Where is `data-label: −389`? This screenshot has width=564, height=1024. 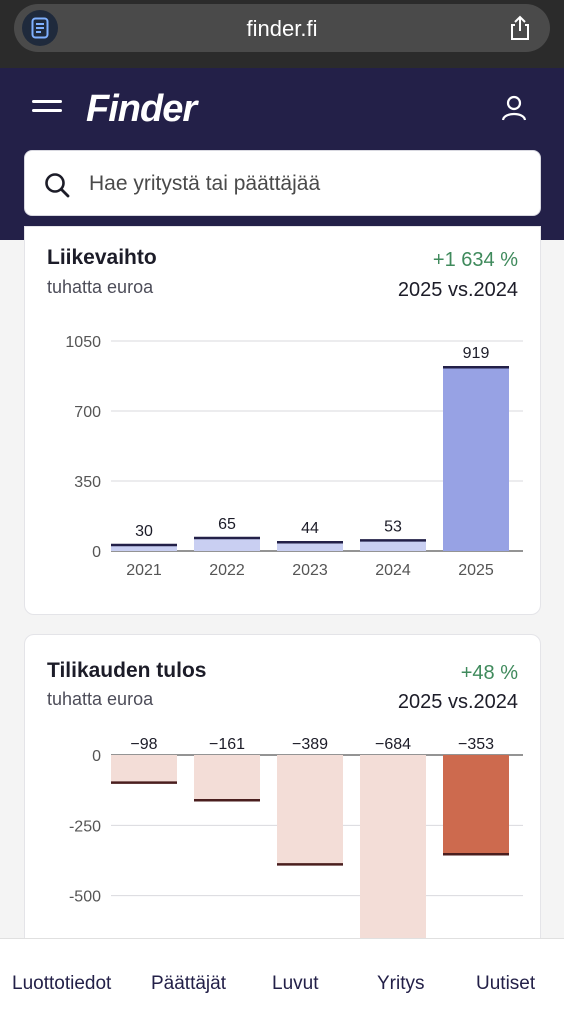 data-label: −389 is located at coordinates (310, 744).